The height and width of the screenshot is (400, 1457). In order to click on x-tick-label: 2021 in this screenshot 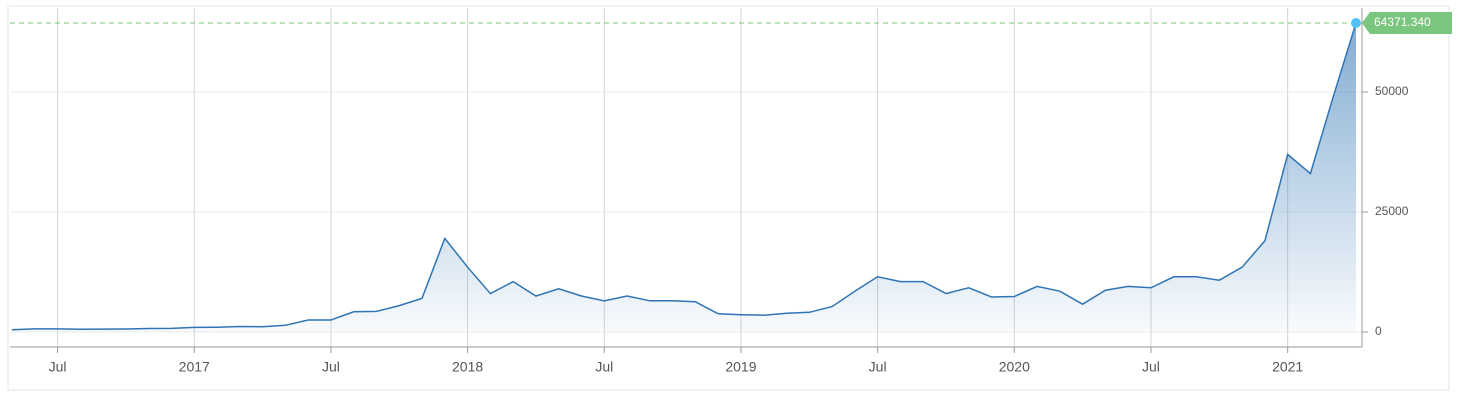, I will do `click(1287, 367)`.